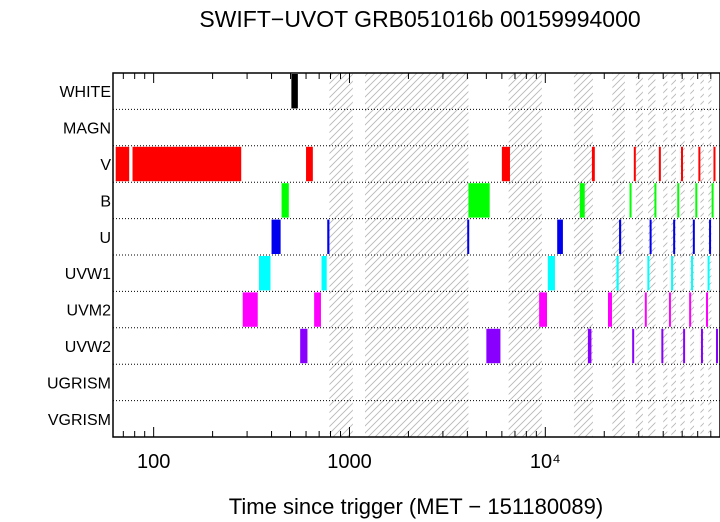 The width and height of the screenshot is (720, 522). Describe the element at coordinates (416, 506) in the screenshot. I see `x-axis-label: Time since trigger (MET − 151180089)` at that location.